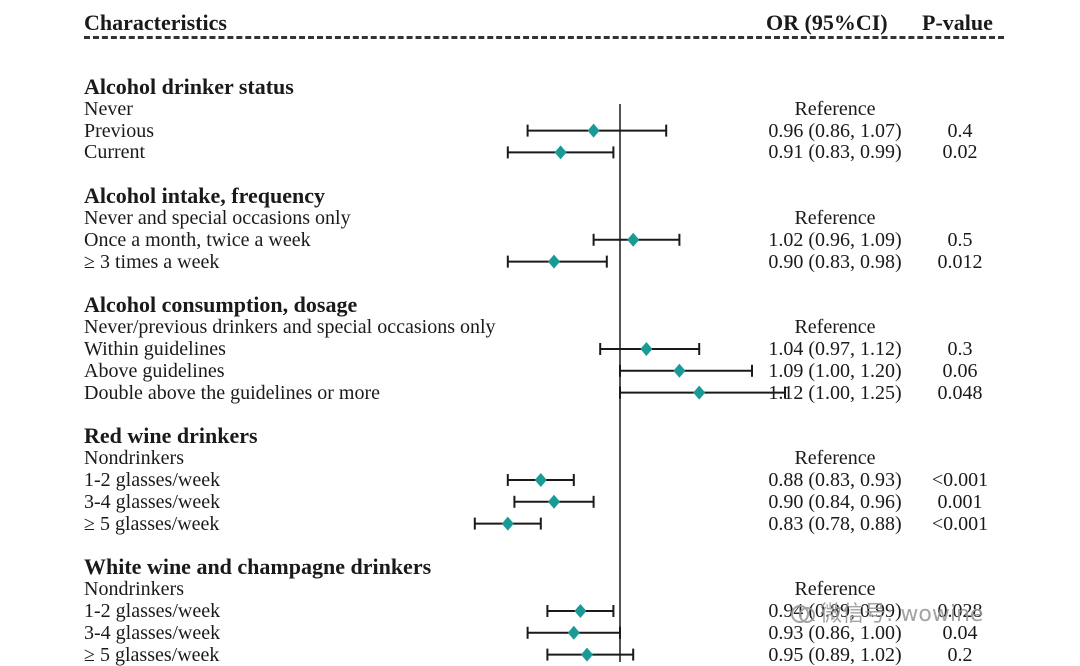  What do you see at coordinates (189, 86) in the screenshot?
I see `section-title: Alcohol drinker status` at bounding box center [189, 86].